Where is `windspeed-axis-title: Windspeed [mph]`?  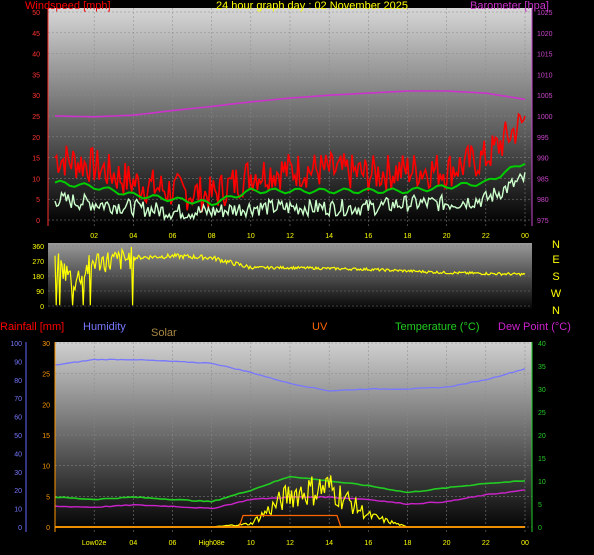 windspeed-axis-title: Windspeed [mph] is located at coordinates (68, 6).